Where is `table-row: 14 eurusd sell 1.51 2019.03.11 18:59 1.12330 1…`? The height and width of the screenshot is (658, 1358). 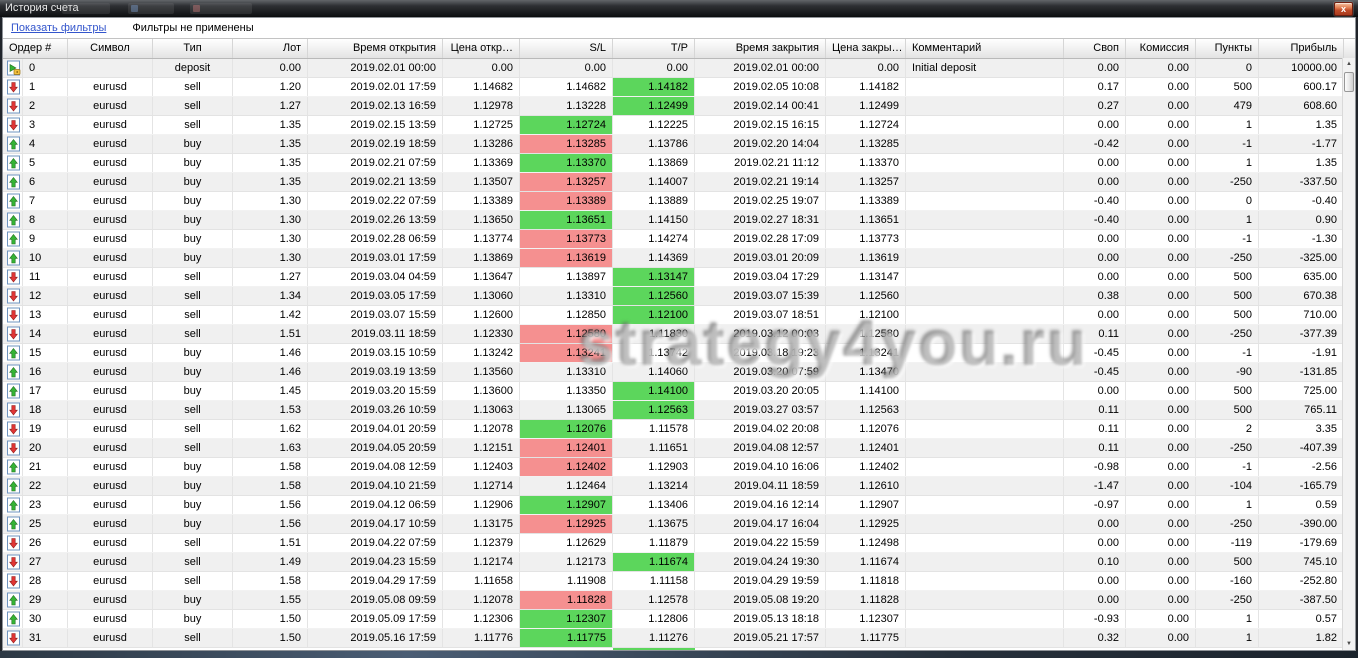 table-row: 14 eurusd sell 1.51 2019.03.11 18:59 1.12330 1… is located at coordinates (679, 334).